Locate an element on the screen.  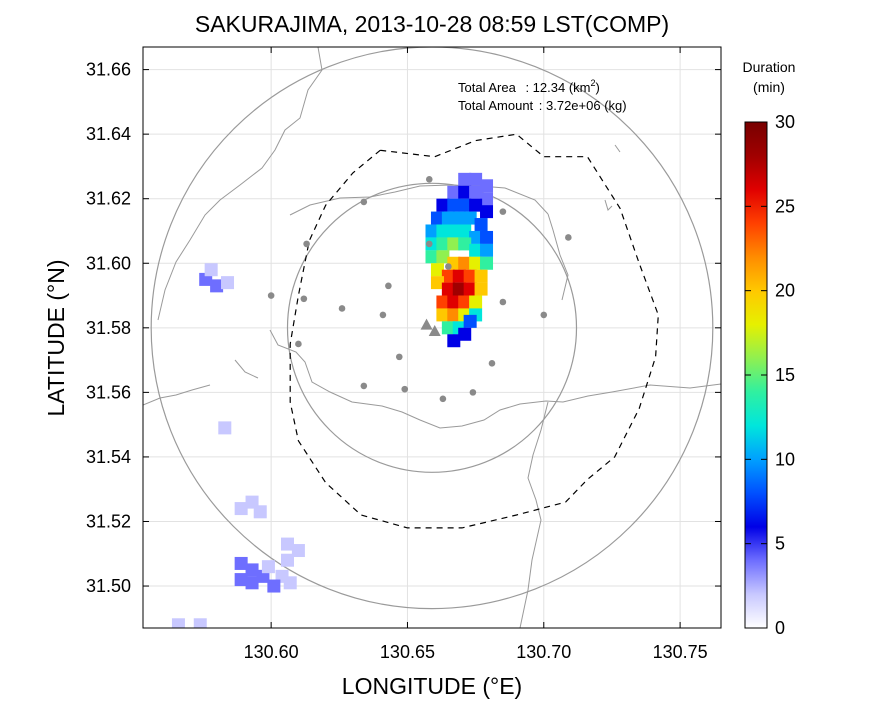
colorbar-tick-label: 20 is located at coordinates (785, 291).